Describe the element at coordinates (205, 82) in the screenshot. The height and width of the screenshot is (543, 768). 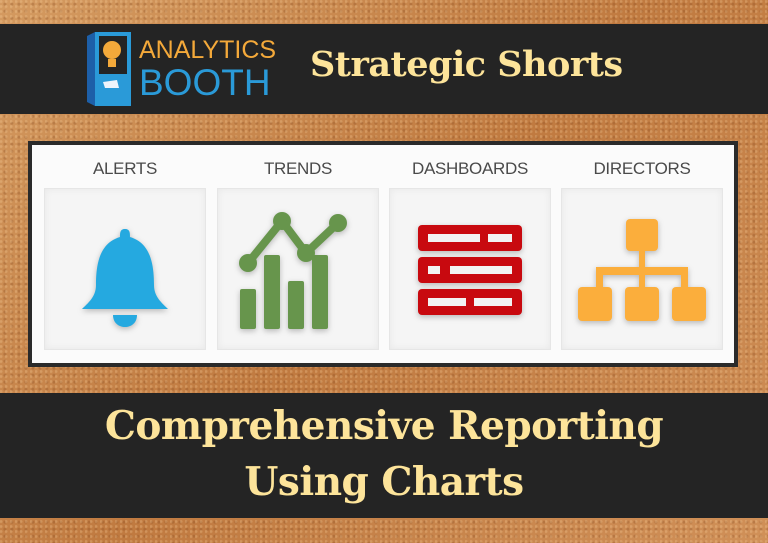
I see `logo-text-booth: BOOTH` at that location.